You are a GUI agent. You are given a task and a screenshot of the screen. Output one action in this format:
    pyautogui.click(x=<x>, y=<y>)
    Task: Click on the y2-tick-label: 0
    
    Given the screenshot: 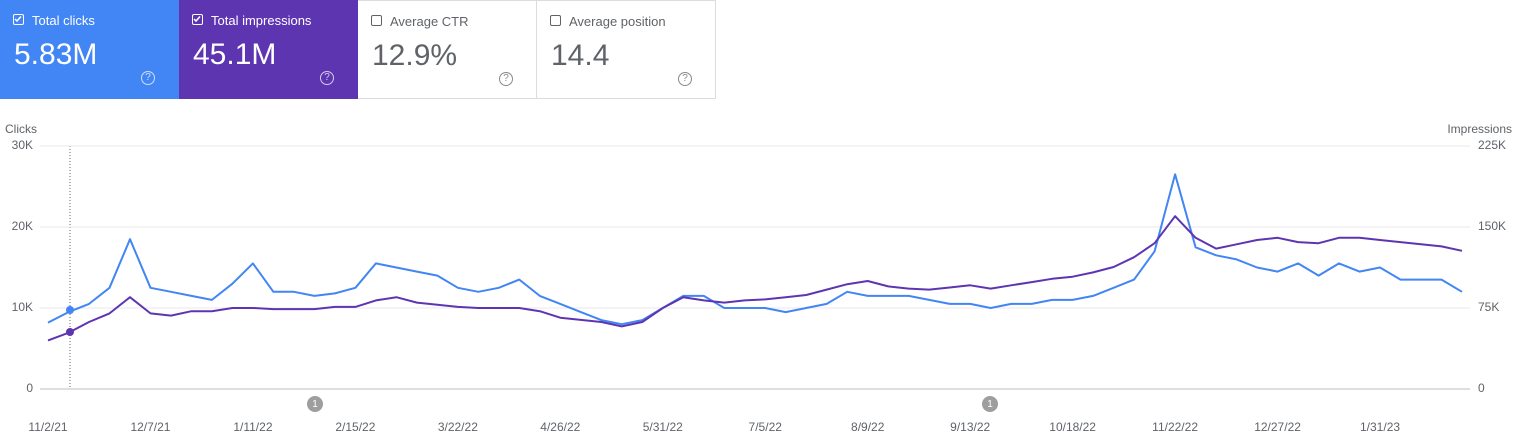 What is the action you would take?
    pyautogui.click(x=1481, y=388)
    